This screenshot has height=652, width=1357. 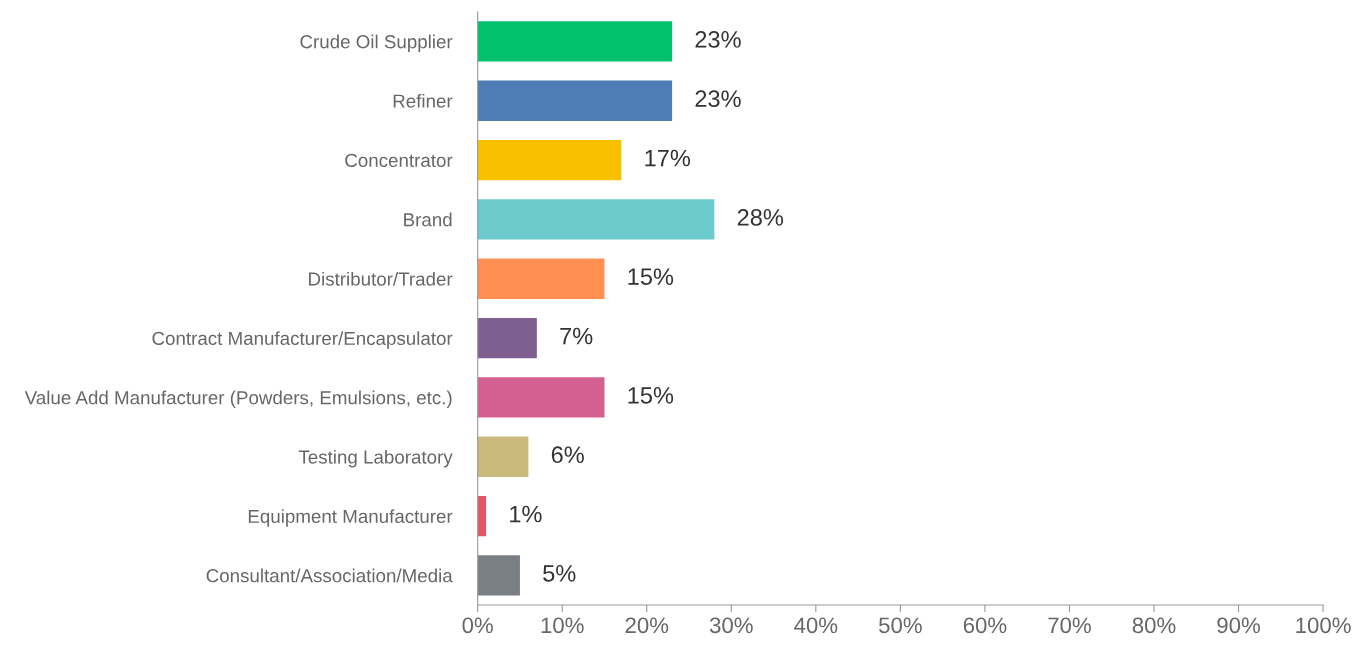 I want to click on x-tick-label: 60%, so click(x=985, y=625).